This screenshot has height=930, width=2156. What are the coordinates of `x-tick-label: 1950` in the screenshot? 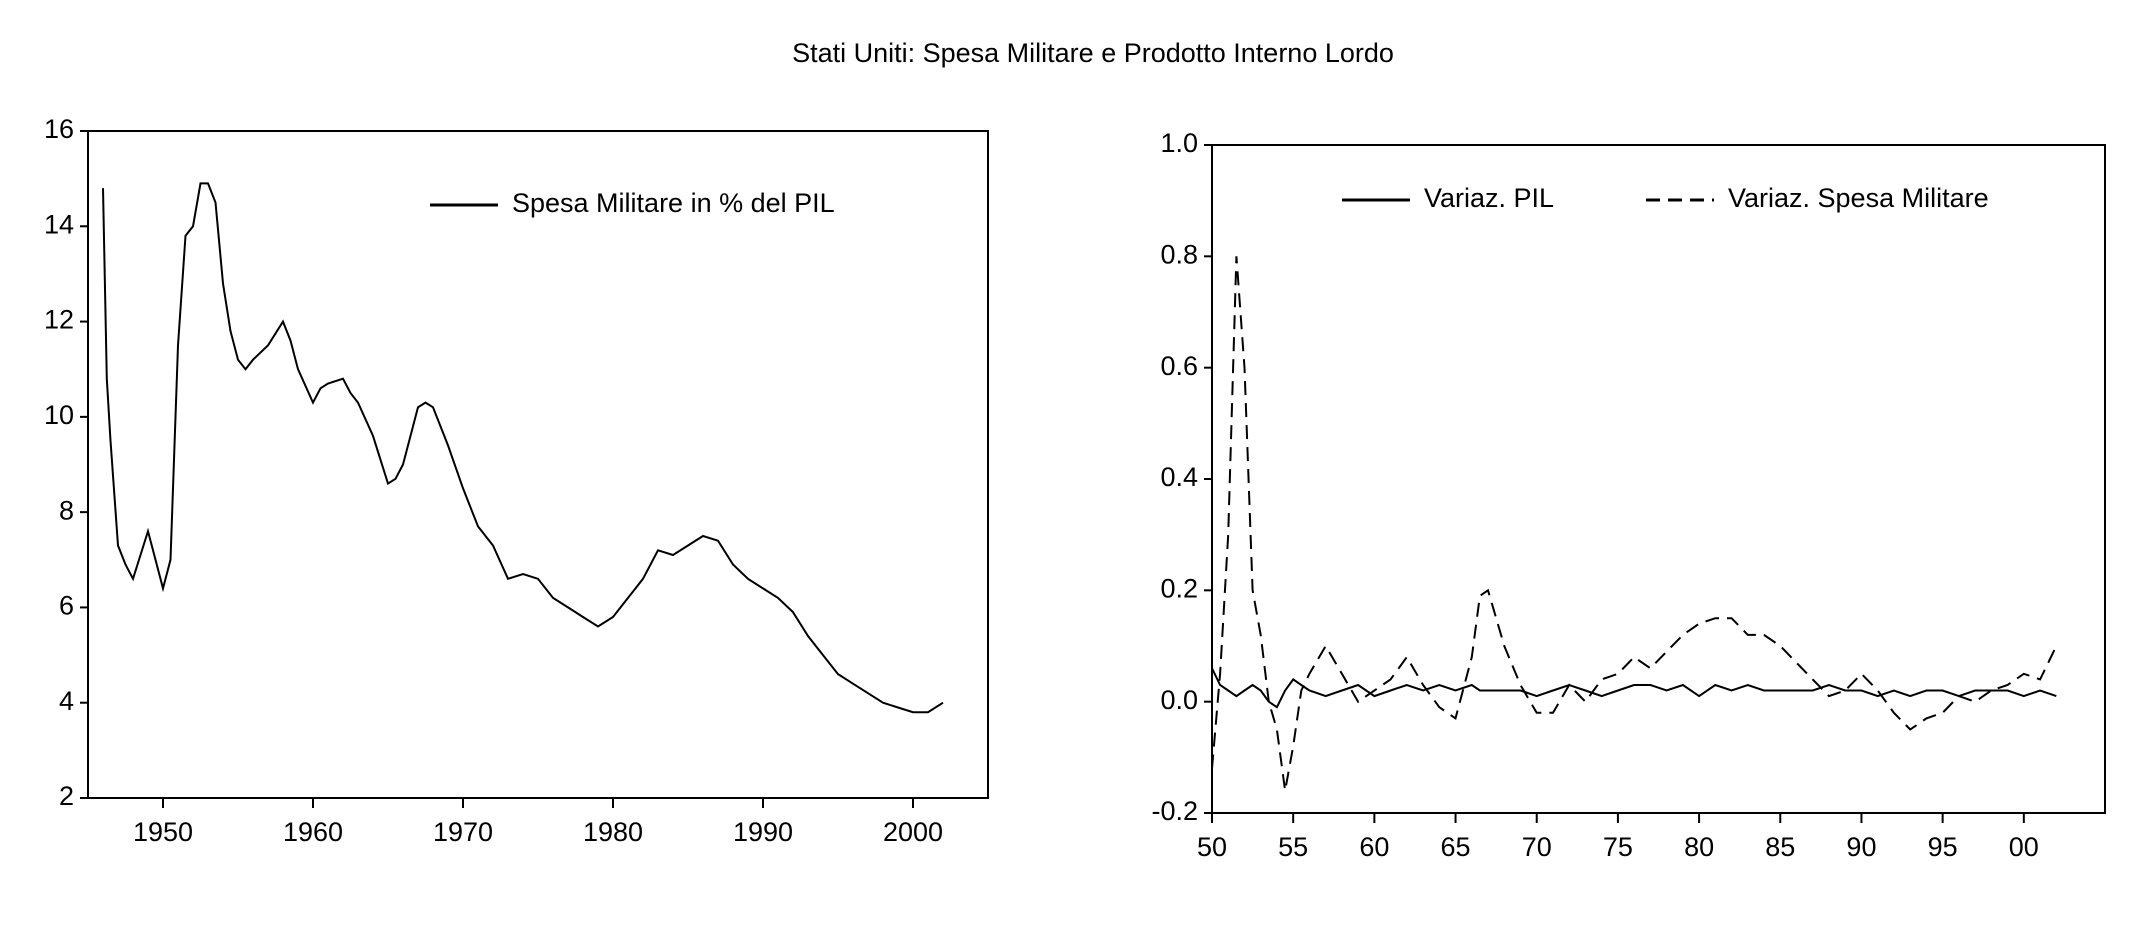 It's located at (163, 832).